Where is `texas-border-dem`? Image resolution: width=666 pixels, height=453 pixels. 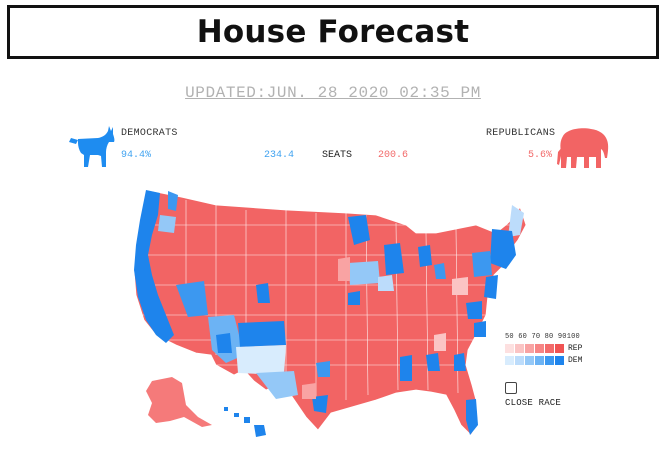 texas-border-dem is located at coordinates (277, 385).